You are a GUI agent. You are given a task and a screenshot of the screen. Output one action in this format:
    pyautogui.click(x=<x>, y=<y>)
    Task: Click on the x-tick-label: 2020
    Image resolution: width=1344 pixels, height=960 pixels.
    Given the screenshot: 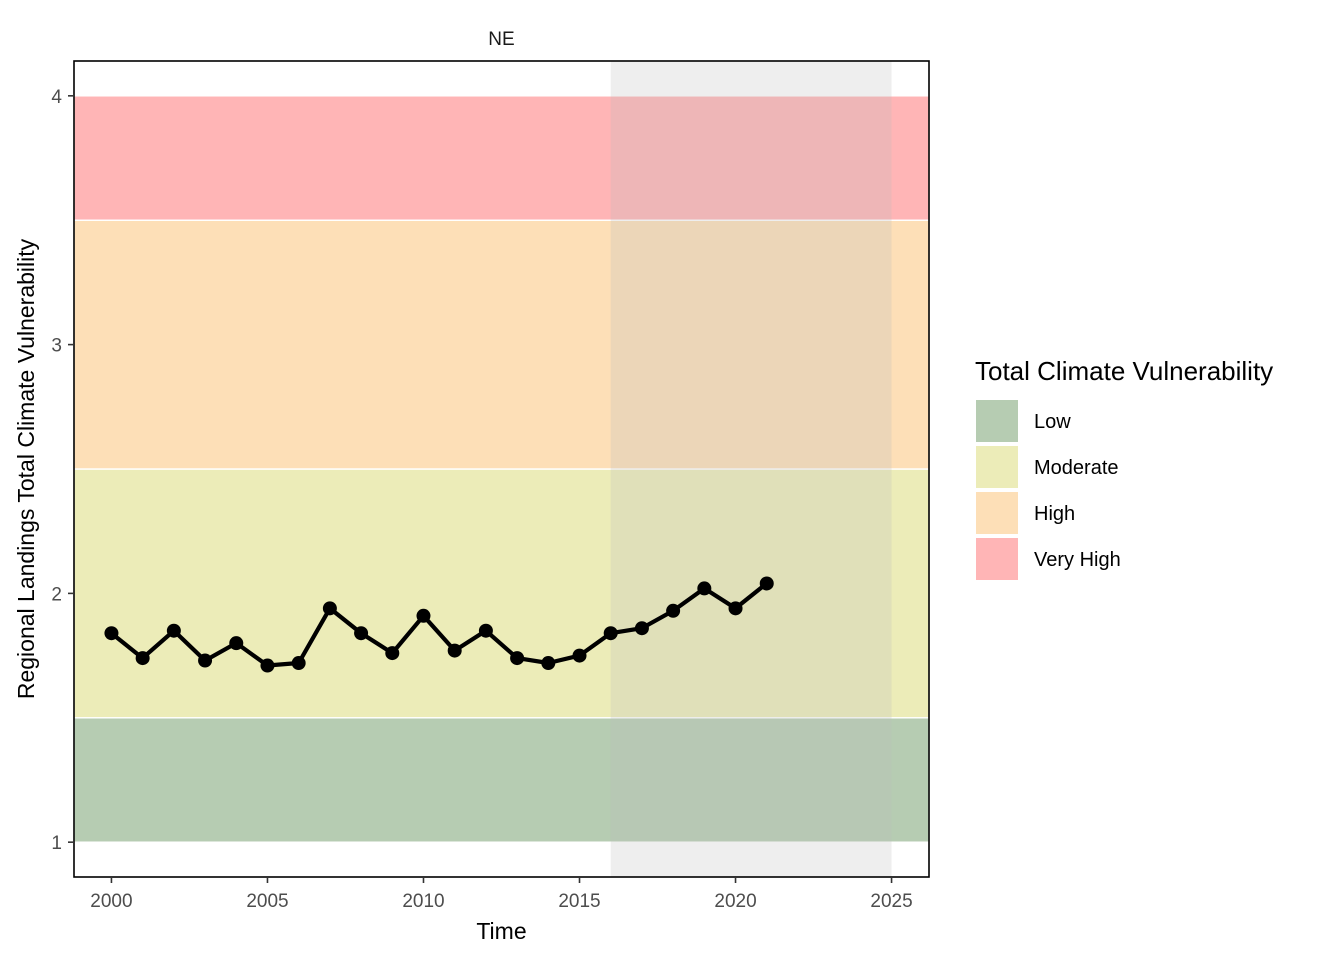 What is the action you would take?
    pyautogui.click(x=735, y=901)
    